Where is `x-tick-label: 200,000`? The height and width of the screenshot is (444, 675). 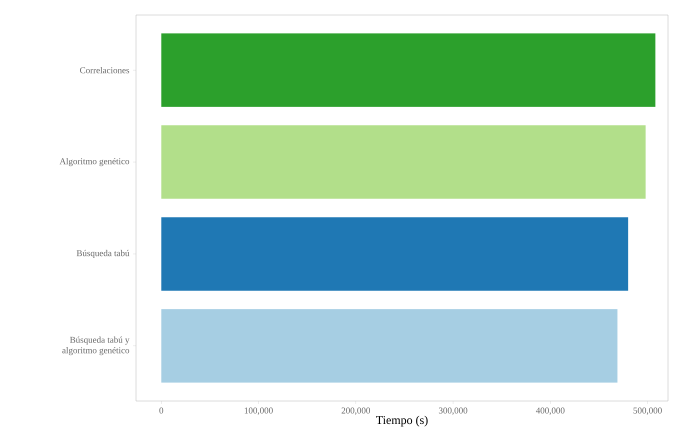
x-tick-label: 200,000 is located at coordinates (356, 411).